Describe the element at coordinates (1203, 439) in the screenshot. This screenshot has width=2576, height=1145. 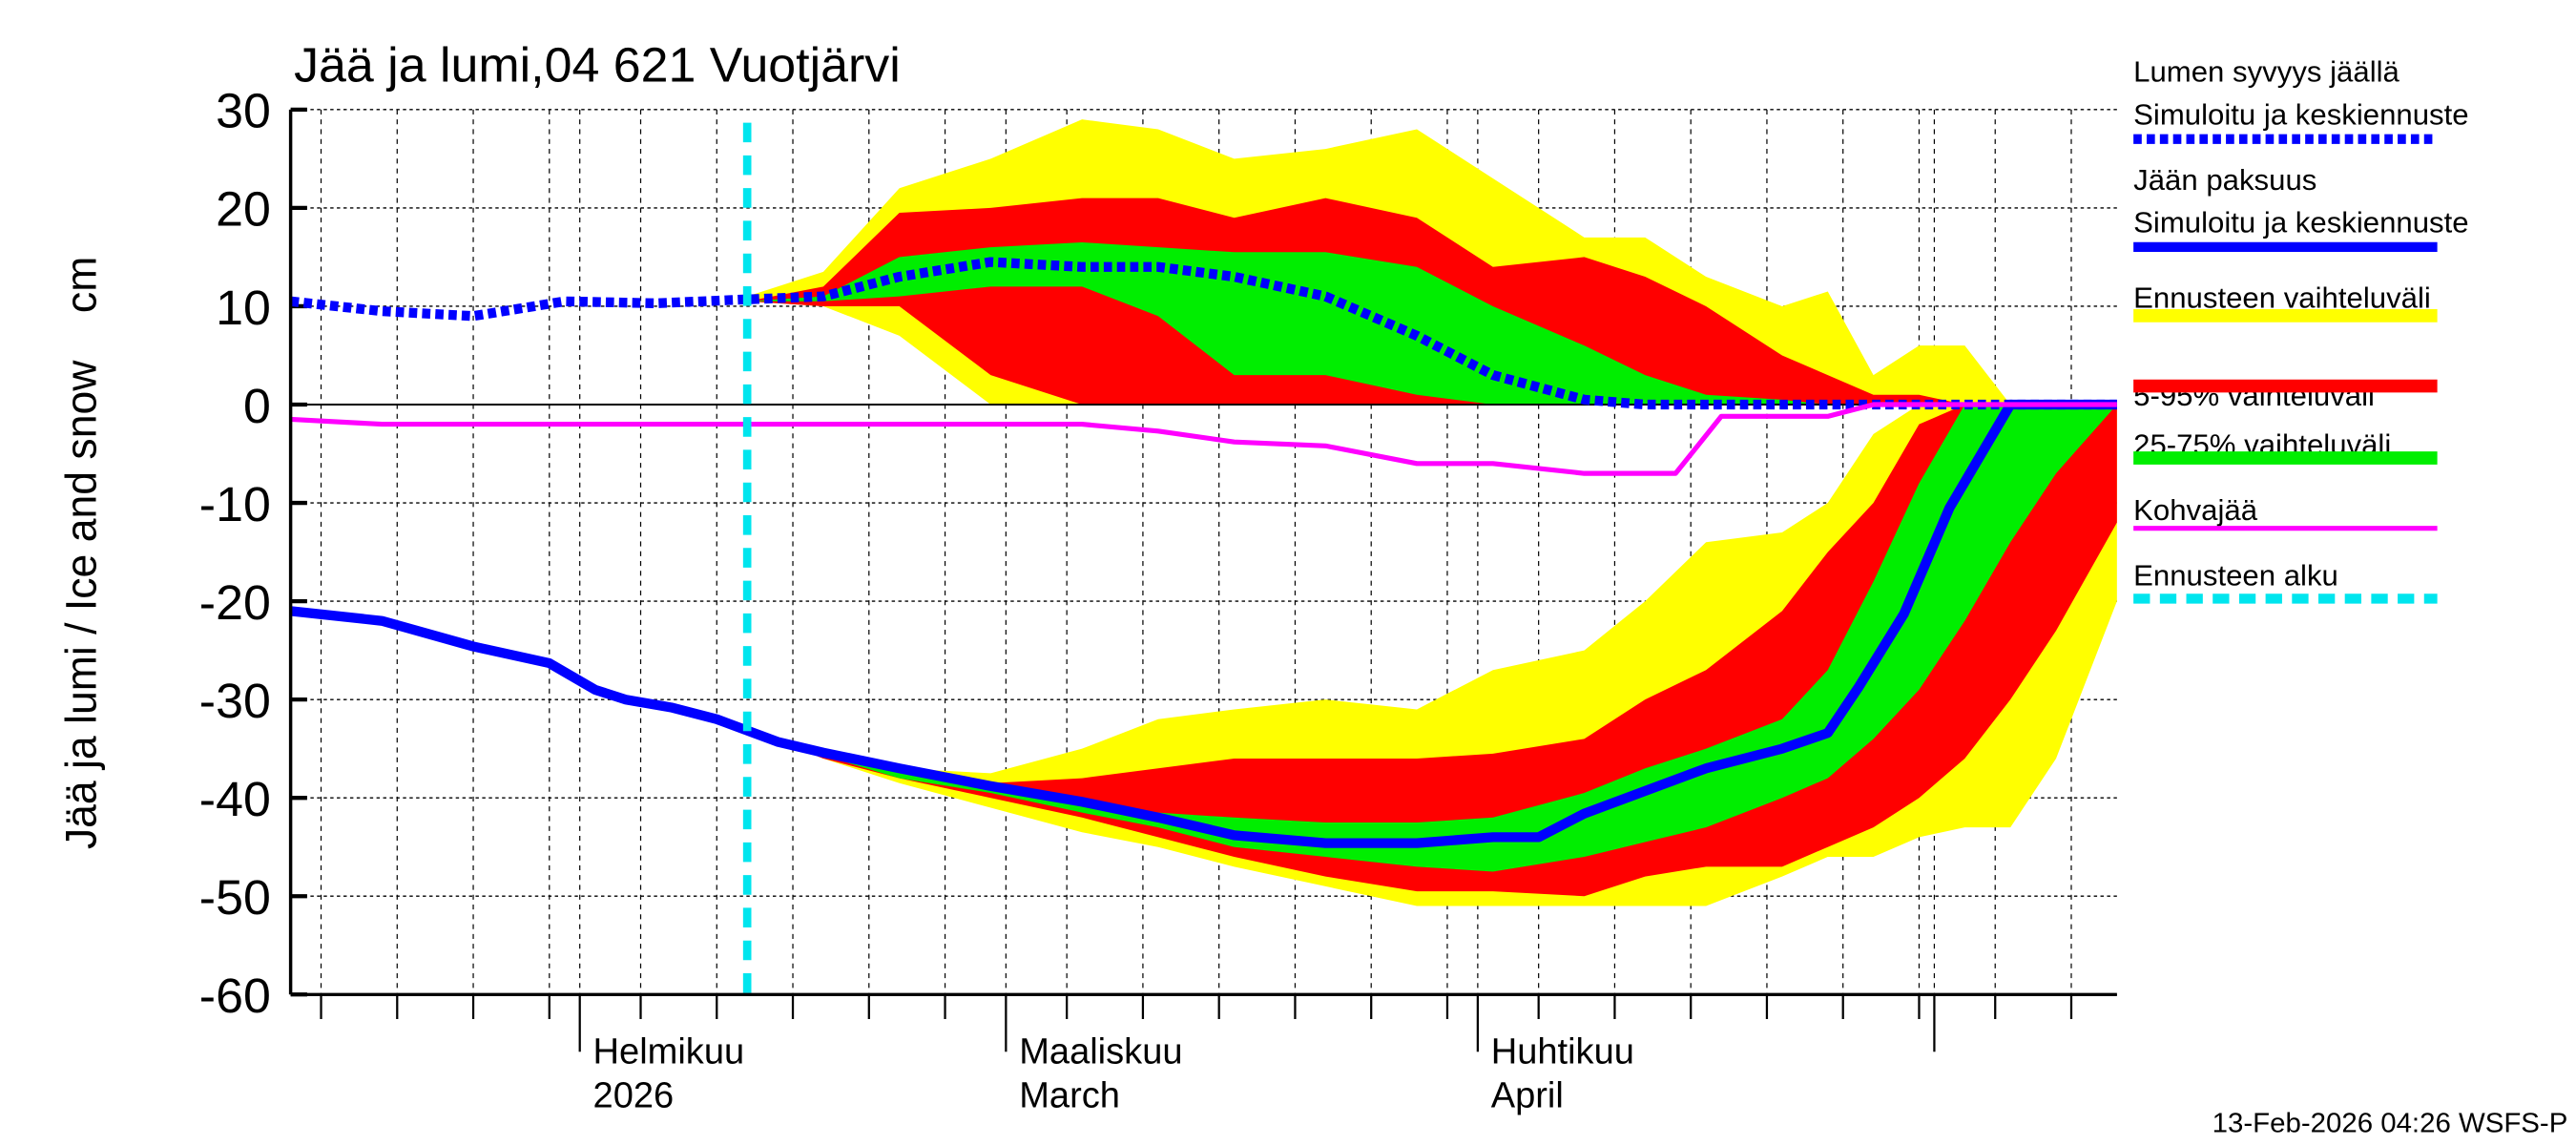
I see `slush-ice-line` at that location.